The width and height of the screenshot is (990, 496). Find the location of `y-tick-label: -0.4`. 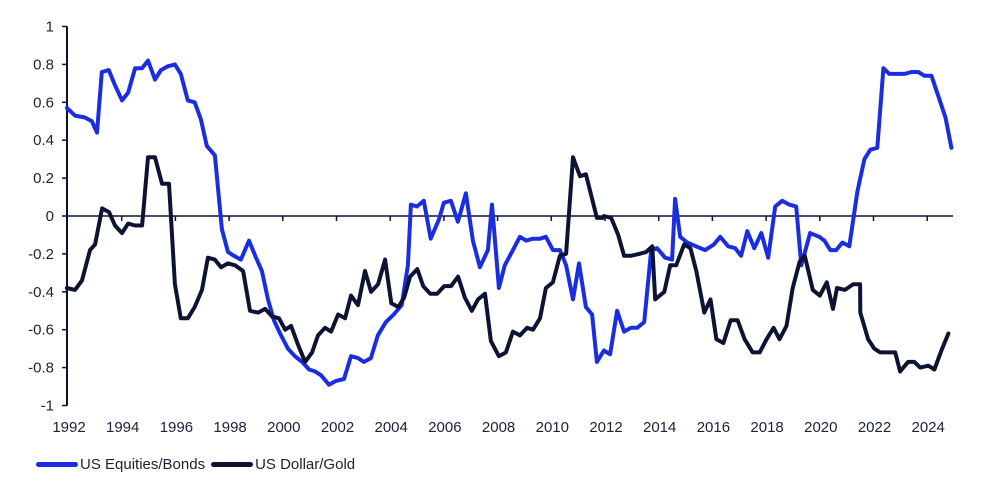

y-tick-label: -0.4 is located at coordinates (41, 292).